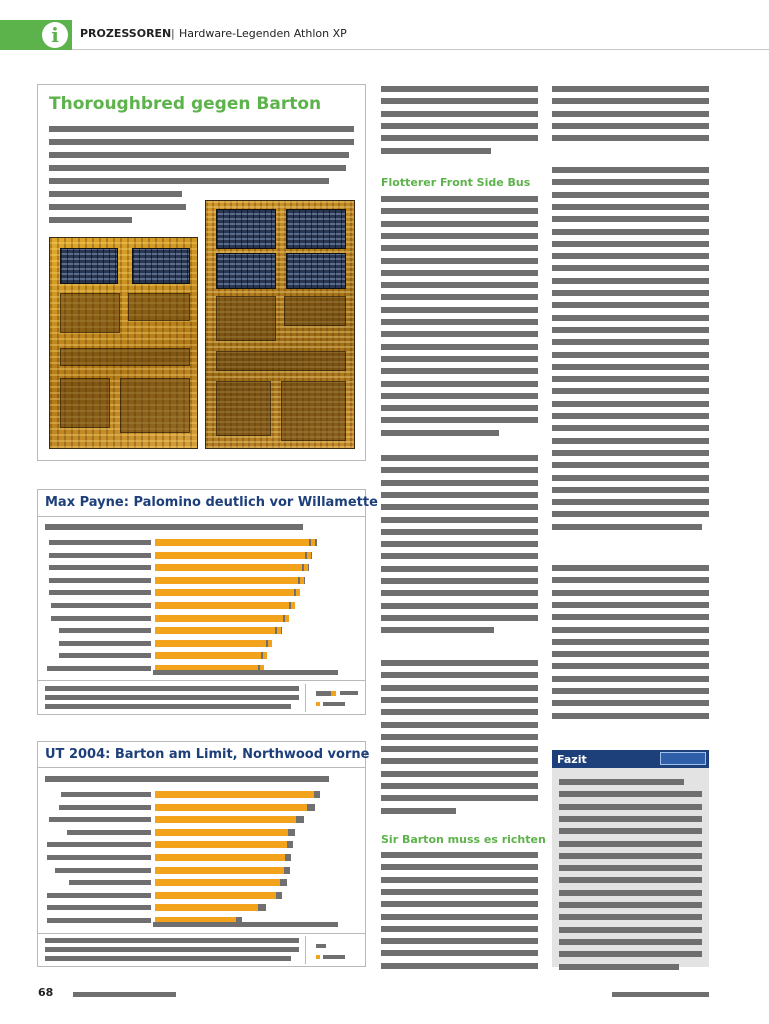  What do you see at coordinates (174, 527) in the screenshot?
I see `chart1-subtitle-placeholder` at bounding box center [174, 527].